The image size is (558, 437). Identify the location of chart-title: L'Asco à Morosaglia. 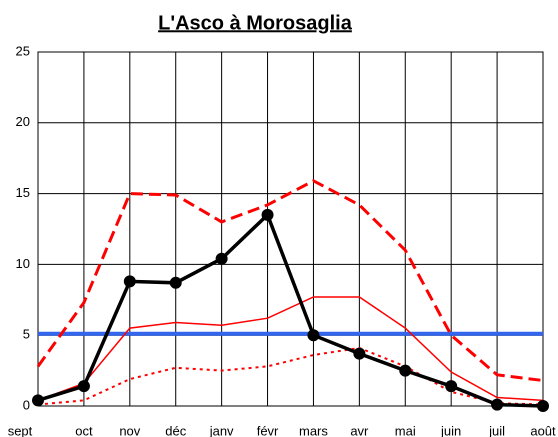
(255, 23).